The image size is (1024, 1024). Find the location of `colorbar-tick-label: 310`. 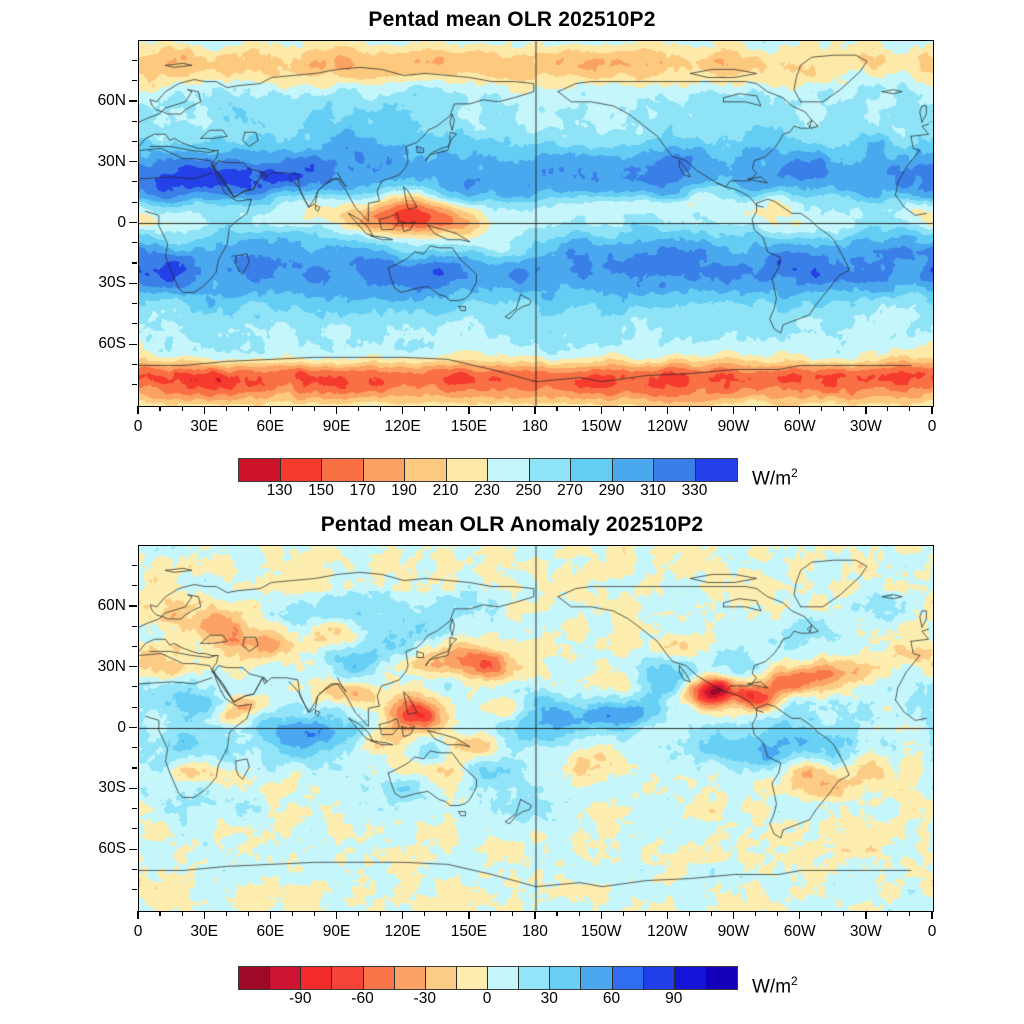

colorbar-tick-label: 310 is located at coordinates (653, 490).